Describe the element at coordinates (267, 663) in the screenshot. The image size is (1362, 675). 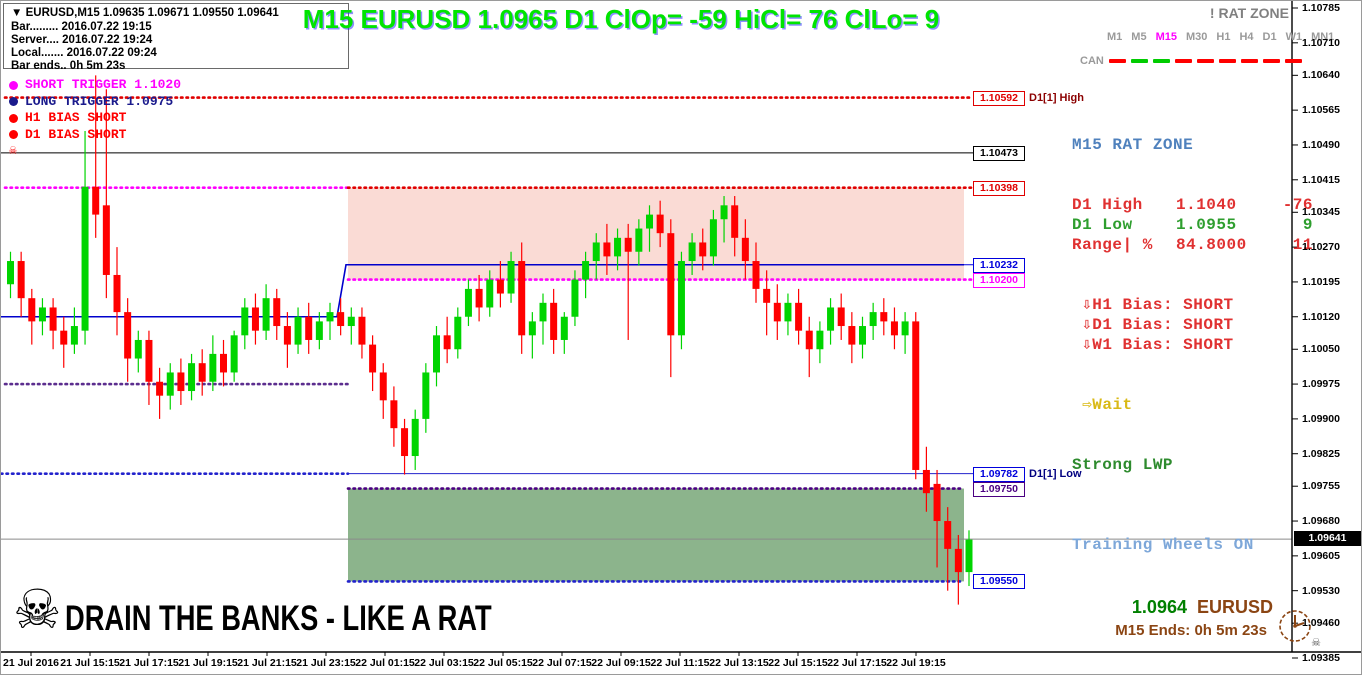
I see `time-axis-label: 21 Jul 21:15` at that location.